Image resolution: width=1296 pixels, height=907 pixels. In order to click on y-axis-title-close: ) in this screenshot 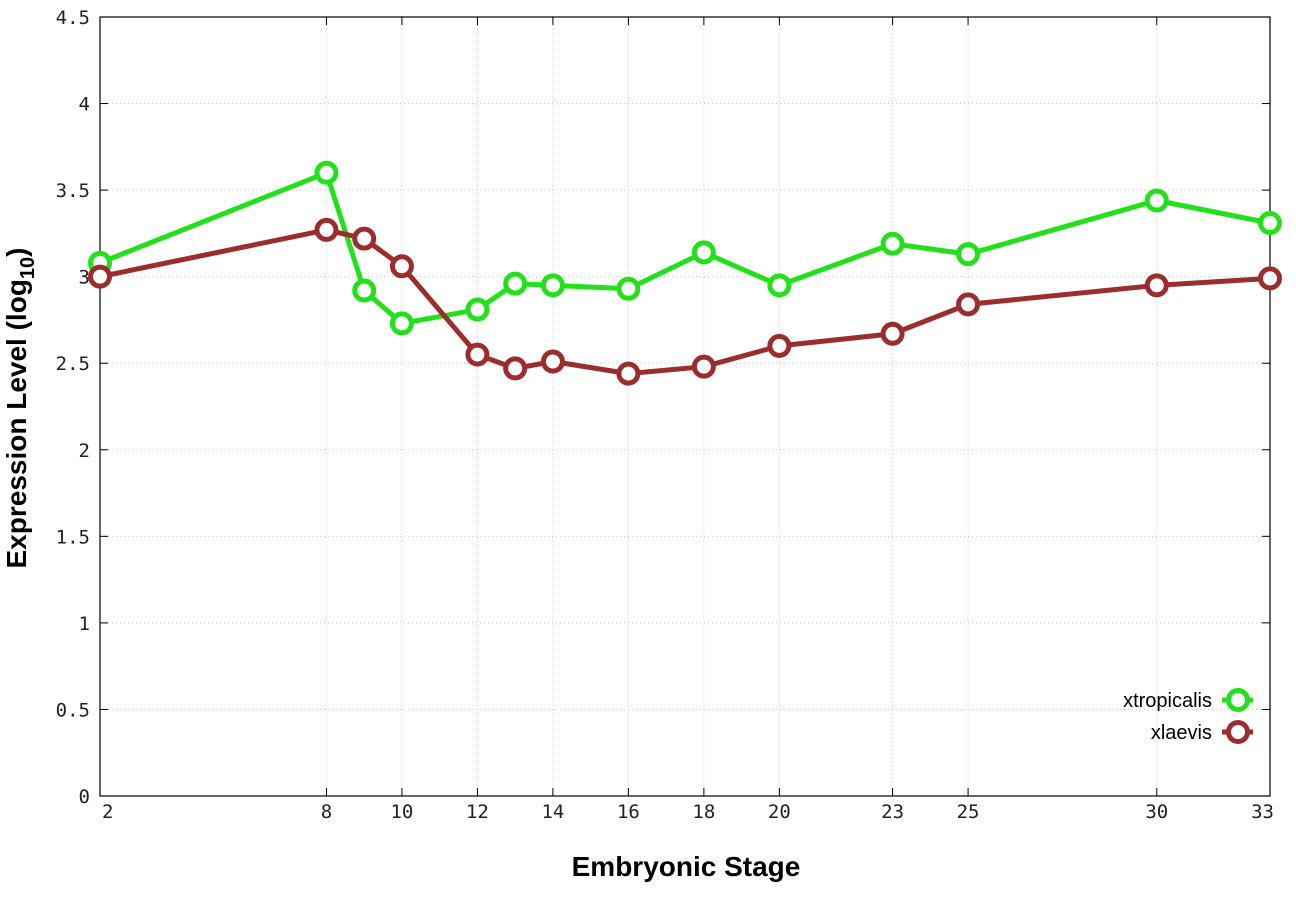, I will do `click(16, 252)`.